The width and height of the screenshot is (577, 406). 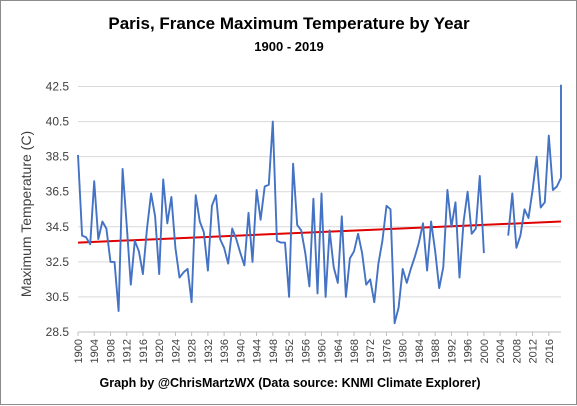 I want to click on x-tick-label-29: 2016, so click(x=550, y=351).